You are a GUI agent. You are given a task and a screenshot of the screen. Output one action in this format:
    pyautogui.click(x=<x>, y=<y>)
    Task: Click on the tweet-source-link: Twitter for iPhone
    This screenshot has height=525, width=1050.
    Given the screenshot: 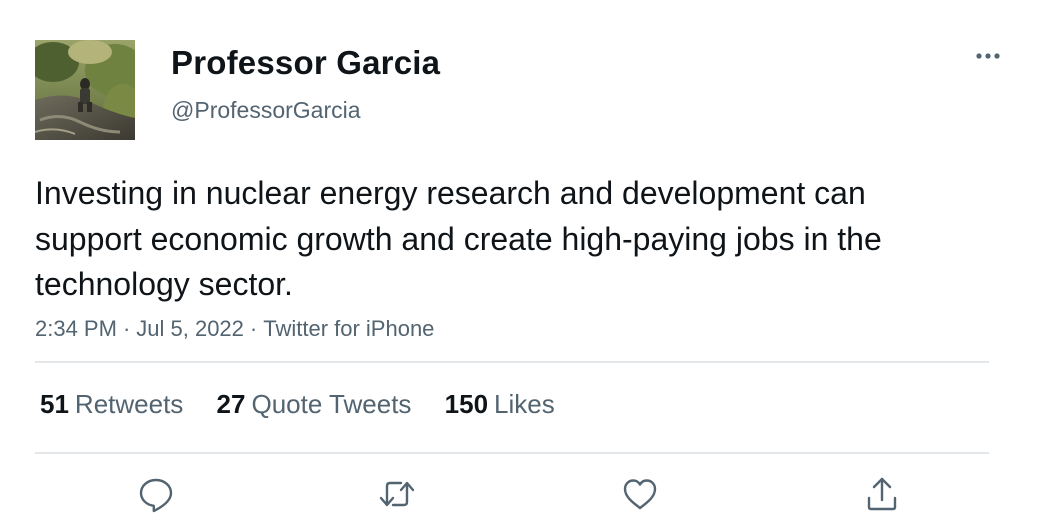 What is the action you would take?
    pyautogui.click(x=349, y=328)
    